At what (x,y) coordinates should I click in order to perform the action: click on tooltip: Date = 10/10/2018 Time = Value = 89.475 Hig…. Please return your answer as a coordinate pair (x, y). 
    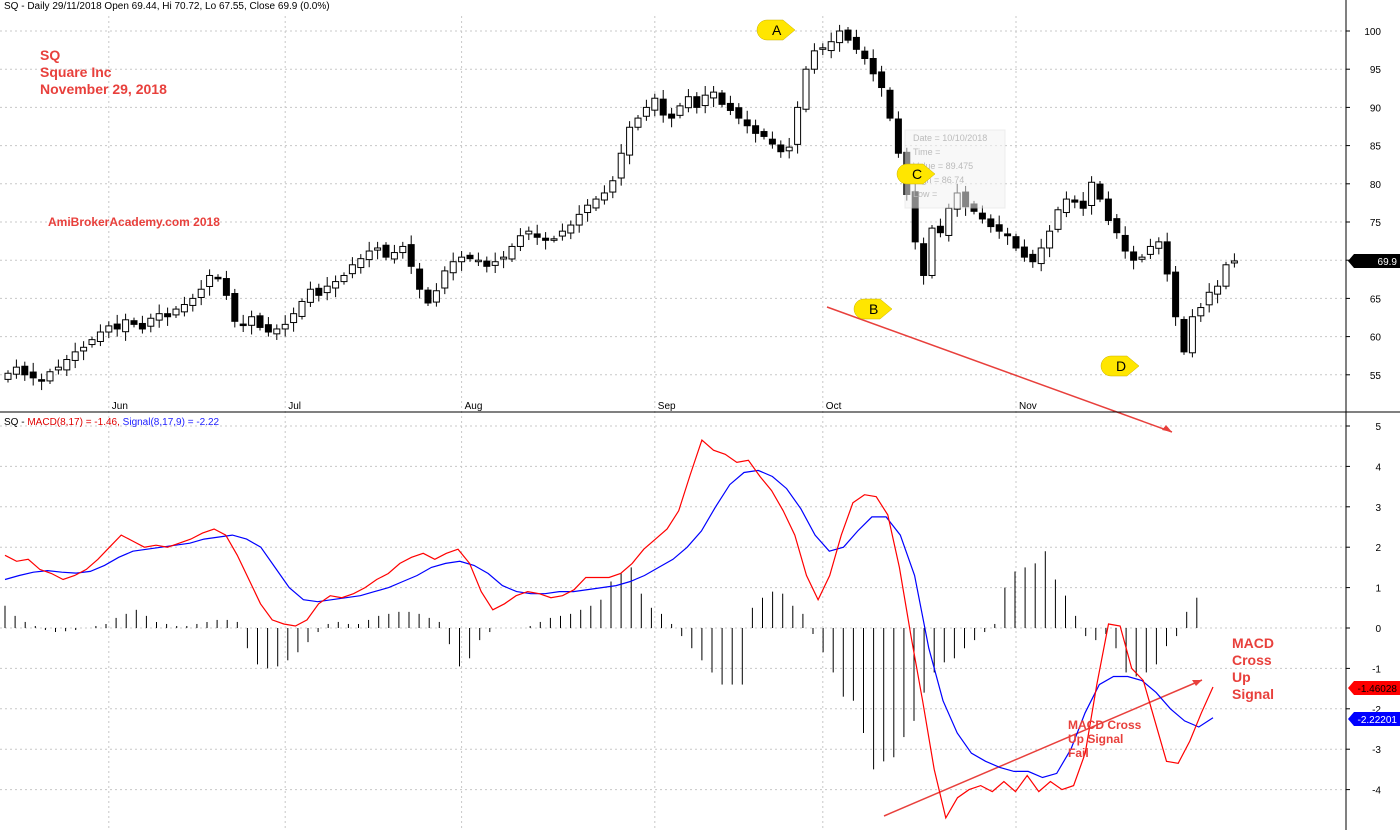
    Looking at the image, I should click on (955, 169).